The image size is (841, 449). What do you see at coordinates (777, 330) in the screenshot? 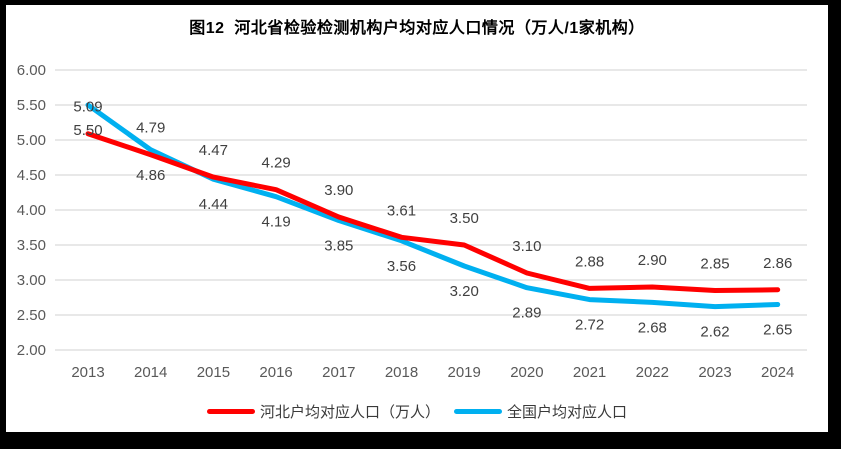
I see `national-data-label: 2.65` at bounding box center [777, 330].